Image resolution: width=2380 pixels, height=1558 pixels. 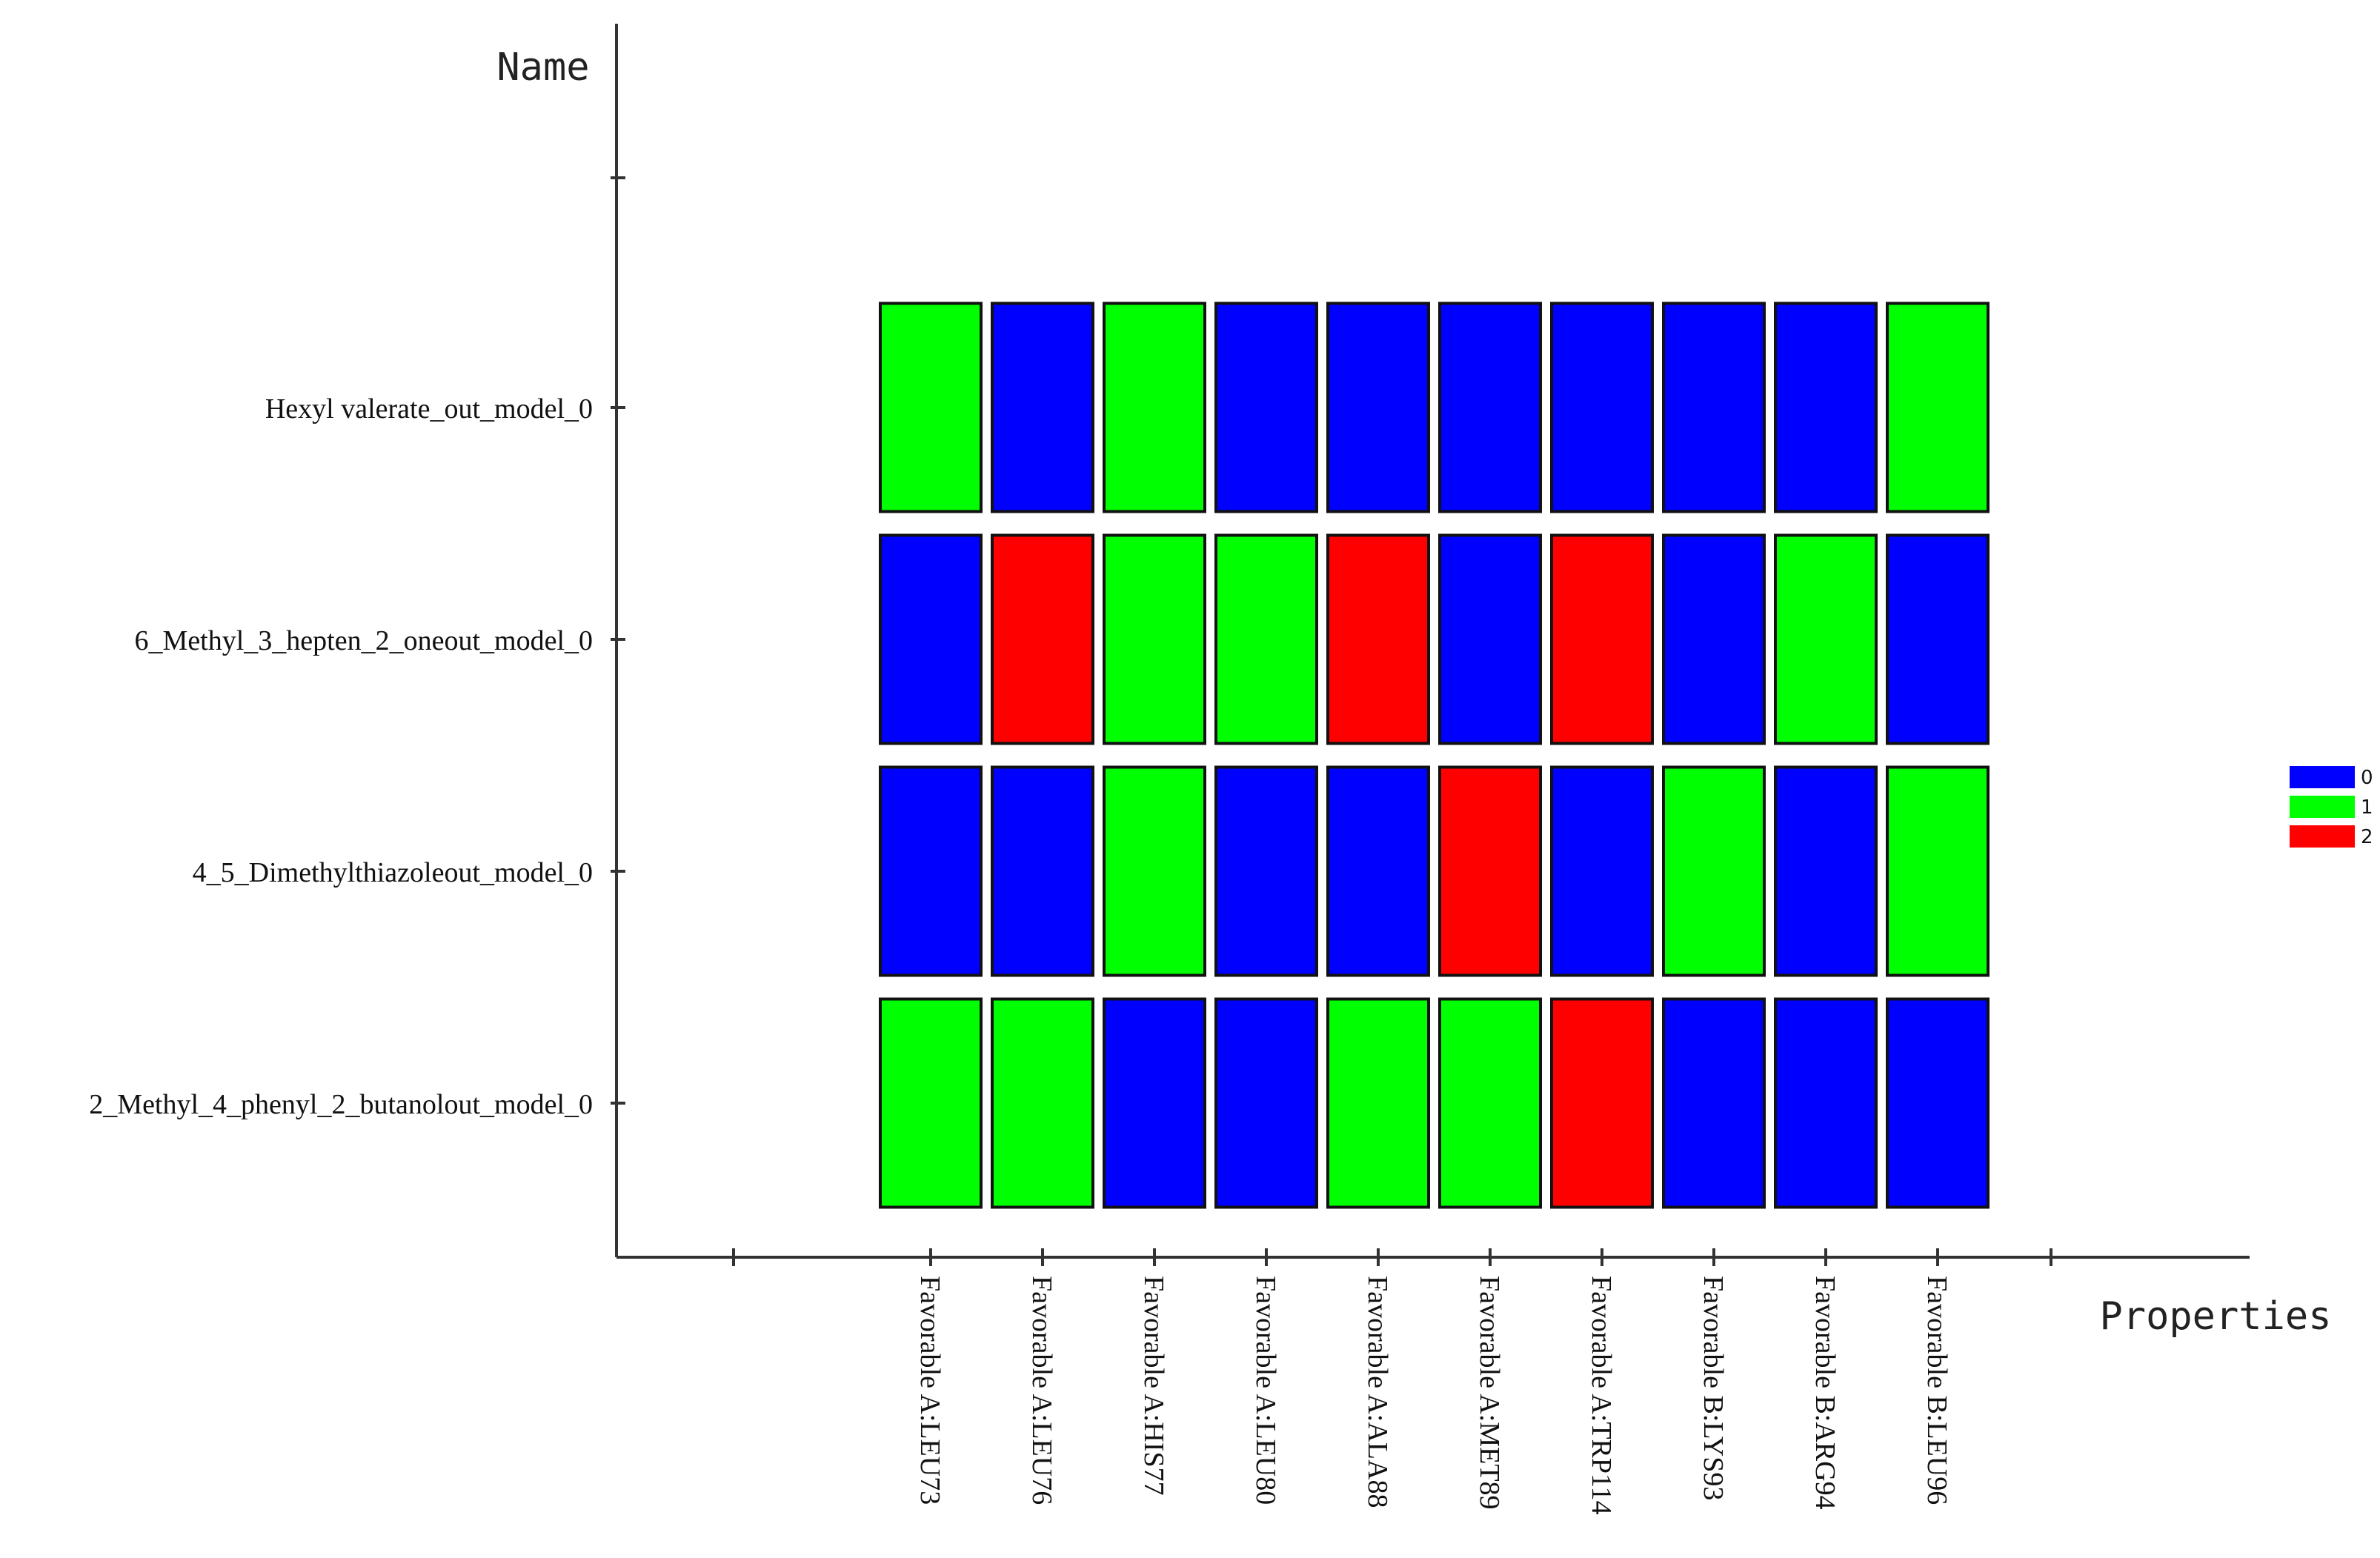 I want to click on column-label: Favorable A:LEU73, so click(x=929, y=1390).